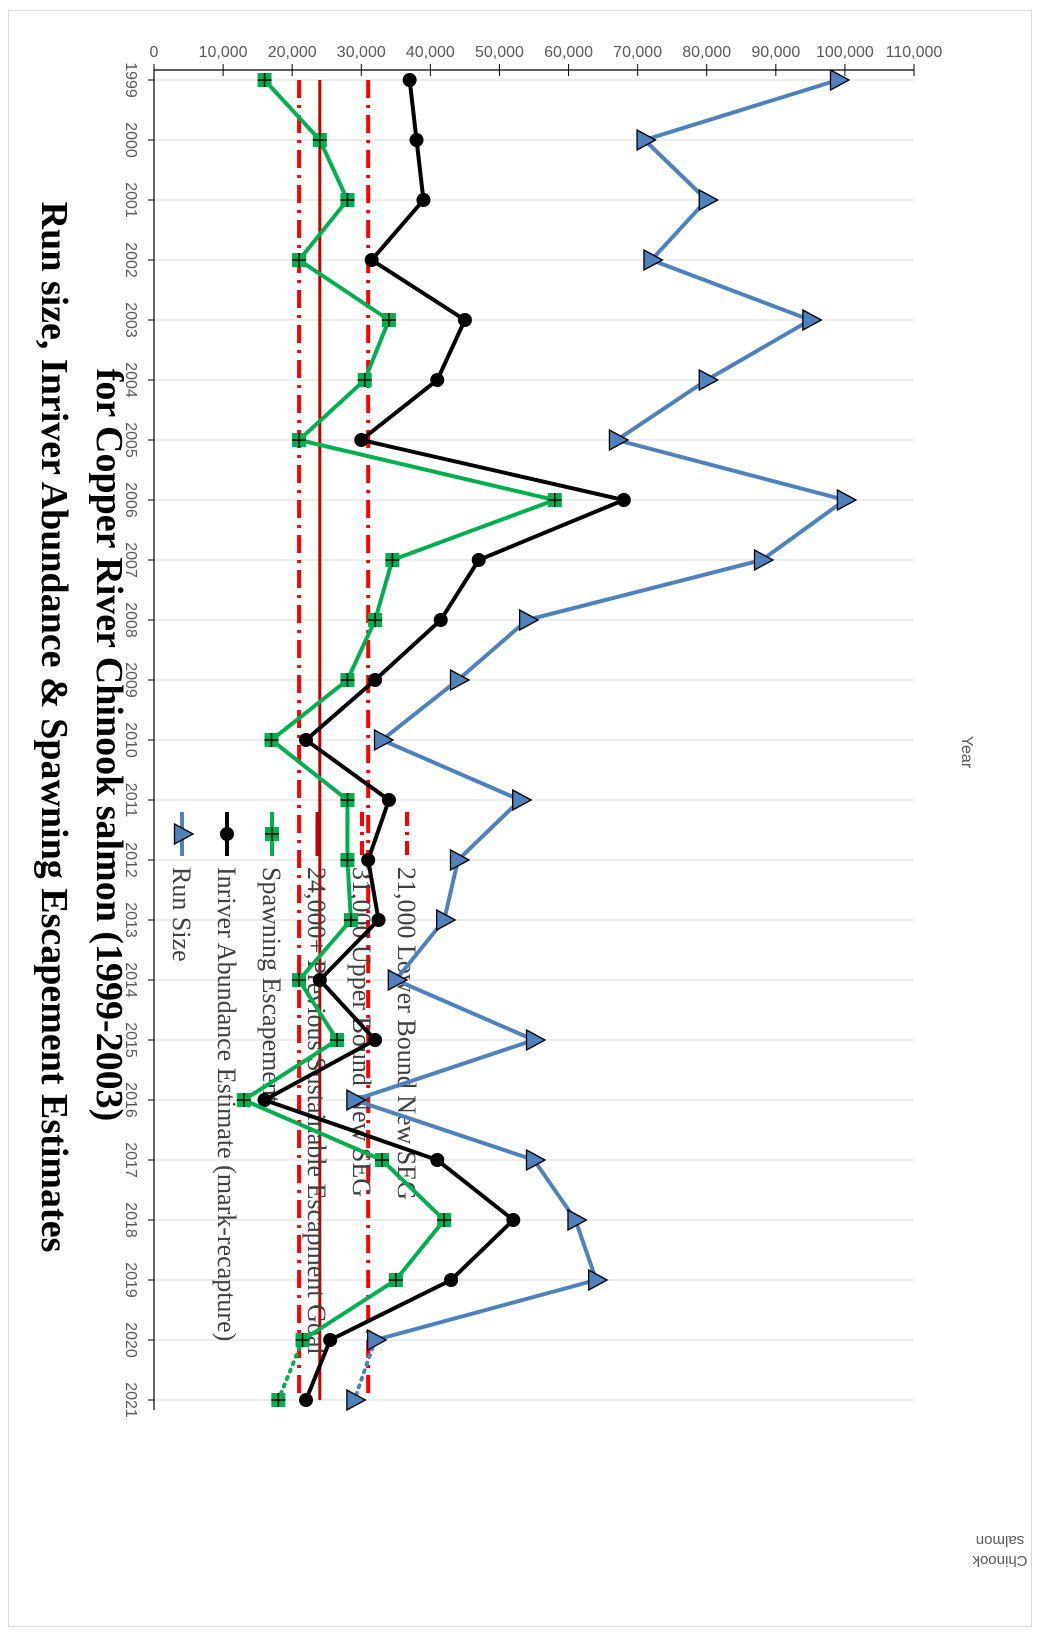 Image resolution: width=1042 pixels, height=1637 pixels. I want to click on x-tick-label: 2020, so click(130, 1340).